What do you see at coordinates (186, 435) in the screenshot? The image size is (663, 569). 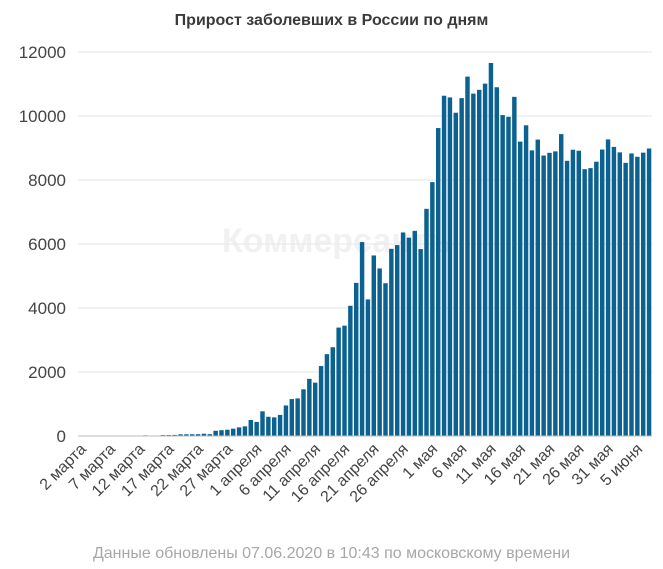 I see `bar-20-марта` at bounding box center [186, 435].